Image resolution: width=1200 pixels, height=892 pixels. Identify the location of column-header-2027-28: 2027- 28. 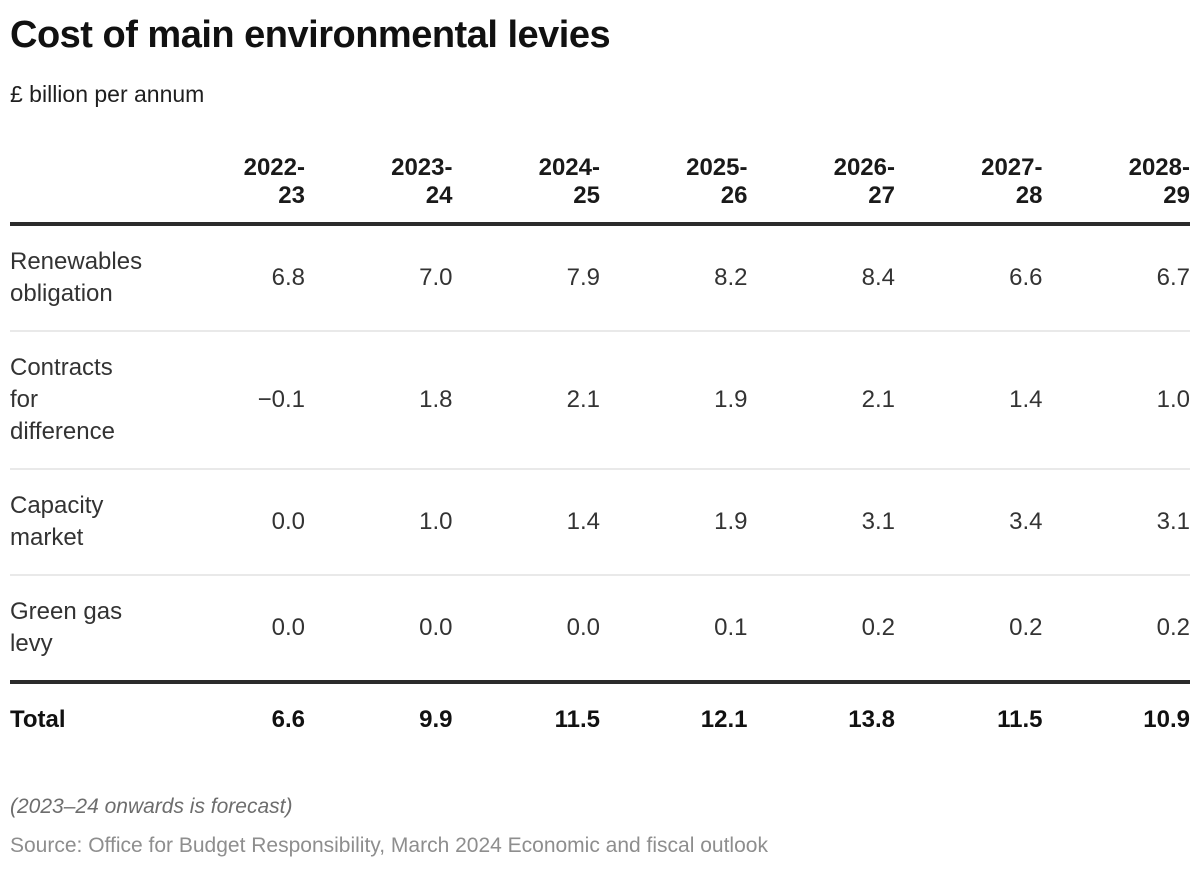
(969, 190).